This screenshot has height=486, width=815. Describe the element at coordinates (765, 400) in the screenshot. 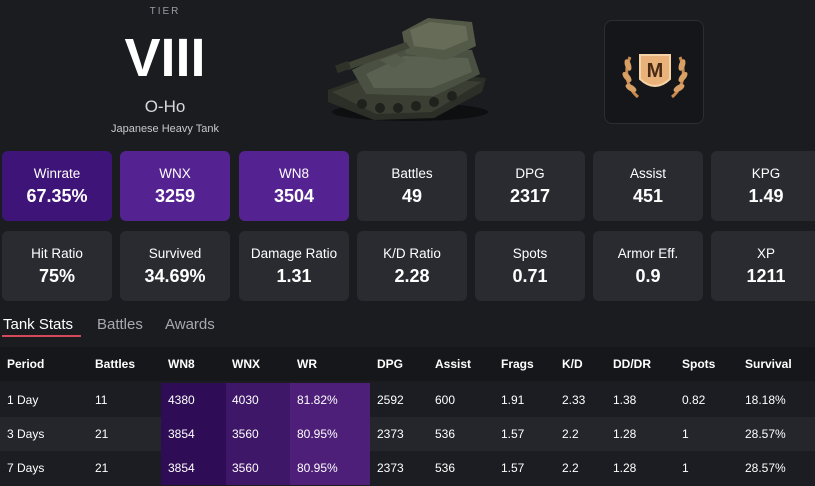

I see `table-cell: 18.18%` at that location.